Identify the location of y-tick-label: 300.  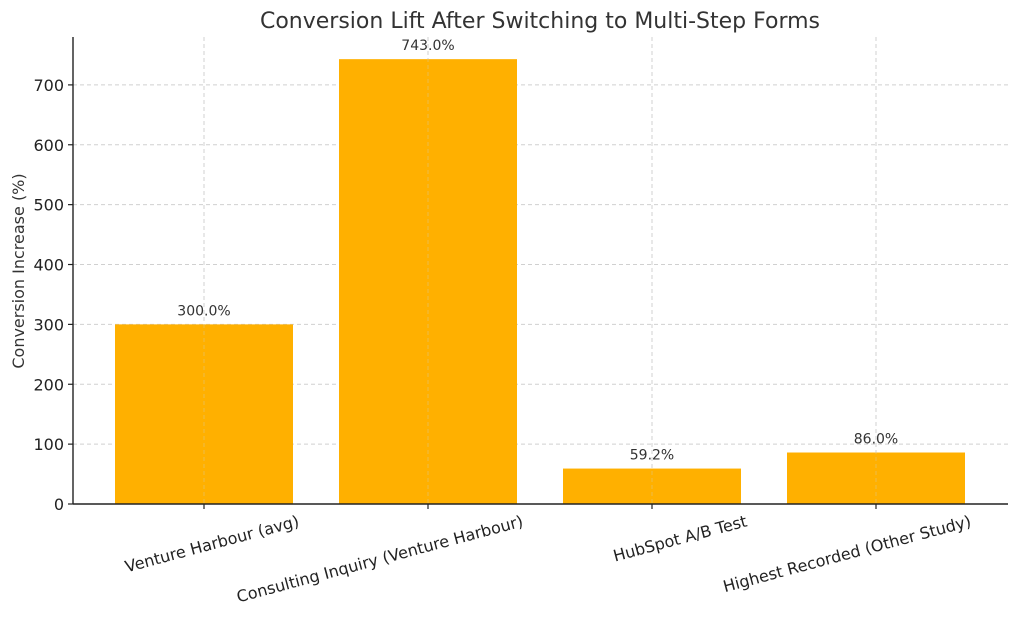
(48, 324).